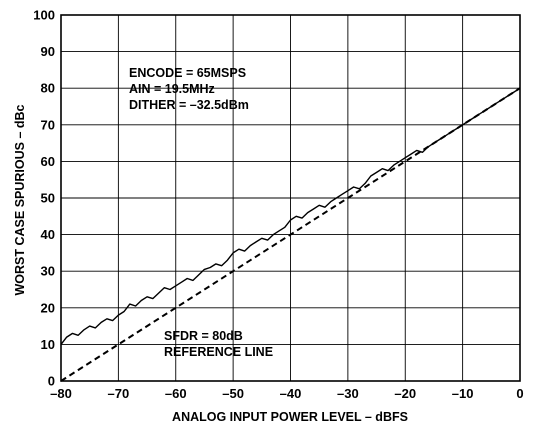 This screenshot has height=429, width=537. I want to click on x-tick-label: –30, so click(348, 393).